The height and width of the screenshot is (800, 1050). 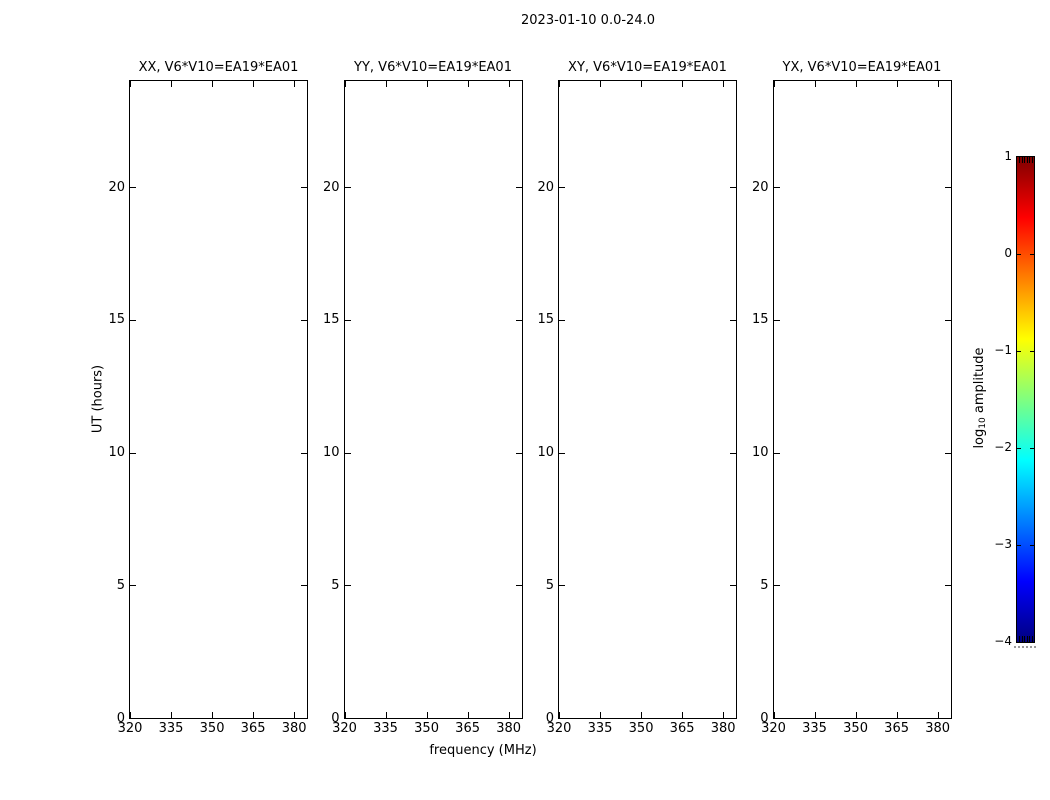 I want to click on panel-YX-xtick-label: 365, so click(x=897, y=728).